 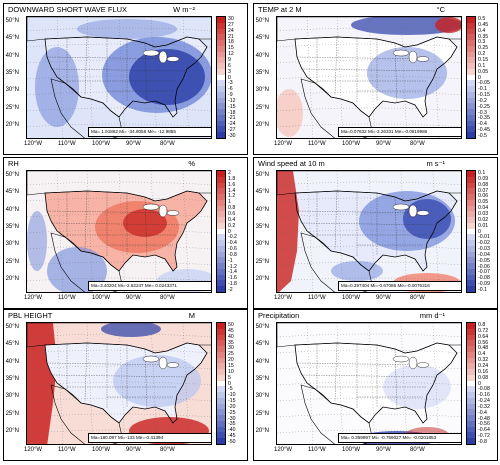 I want to click on lat-label: 50°N, so click(x=262, y=327).